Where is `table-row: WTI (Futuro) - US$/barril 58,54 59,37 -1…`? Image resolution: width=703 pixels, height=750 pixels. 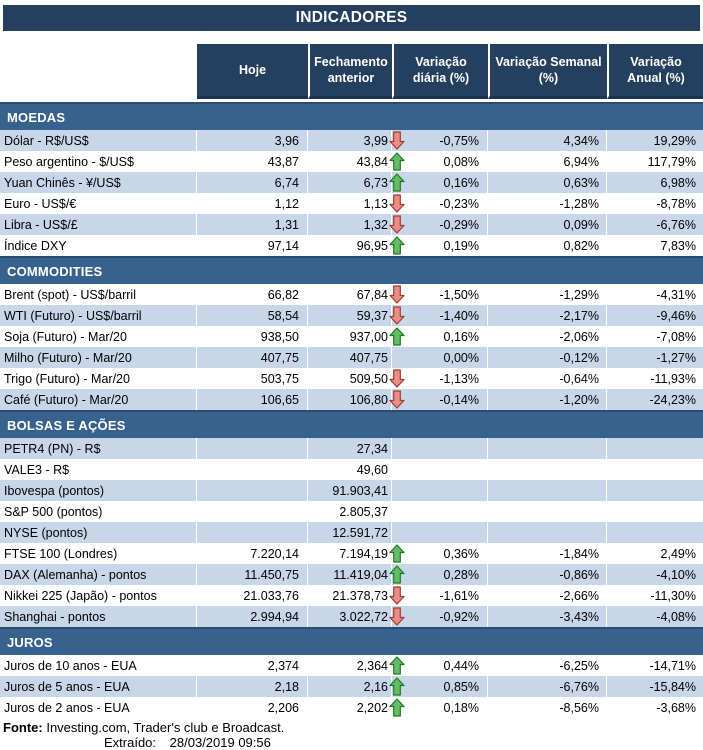 table-row: WTI (Futuro) - US$/barril 58,54 59,37 -1… is located at coordinates (351, 315).